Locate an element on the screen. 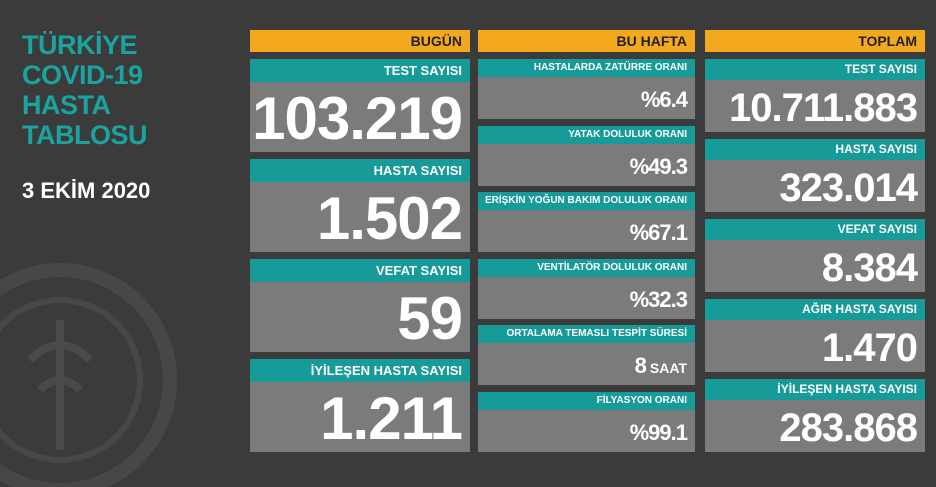 This screenshot has width=936, height=487. card-value: 283.868 is located at coordinates (815, 426).